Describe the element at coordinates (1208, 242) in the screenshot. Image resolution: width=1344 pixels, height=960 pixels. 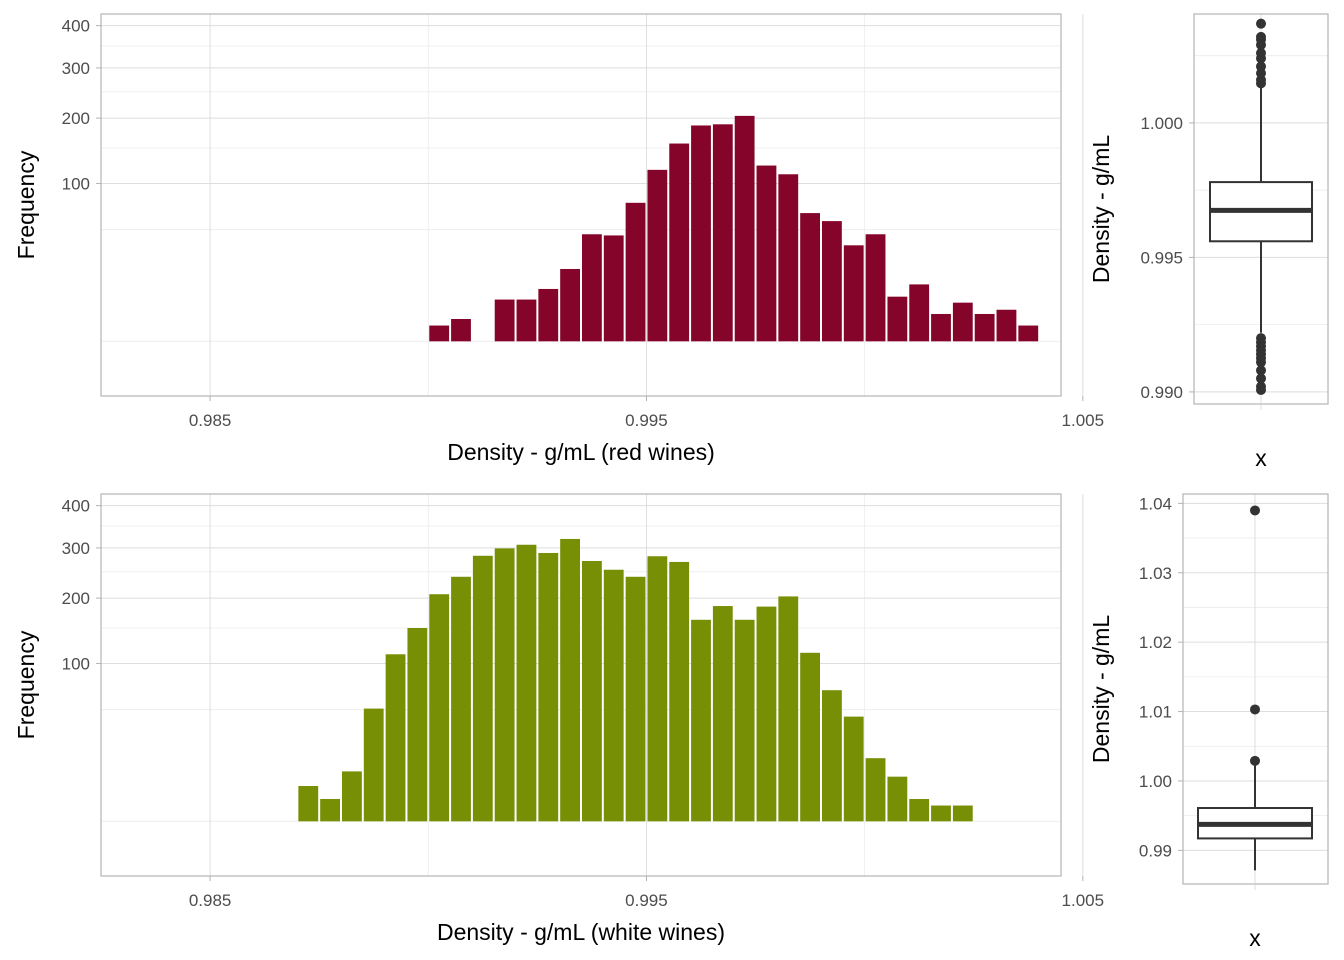
I see `boxplot-red-panel: 0.990 0.995 1.000 x Density - g/mL` at that location.